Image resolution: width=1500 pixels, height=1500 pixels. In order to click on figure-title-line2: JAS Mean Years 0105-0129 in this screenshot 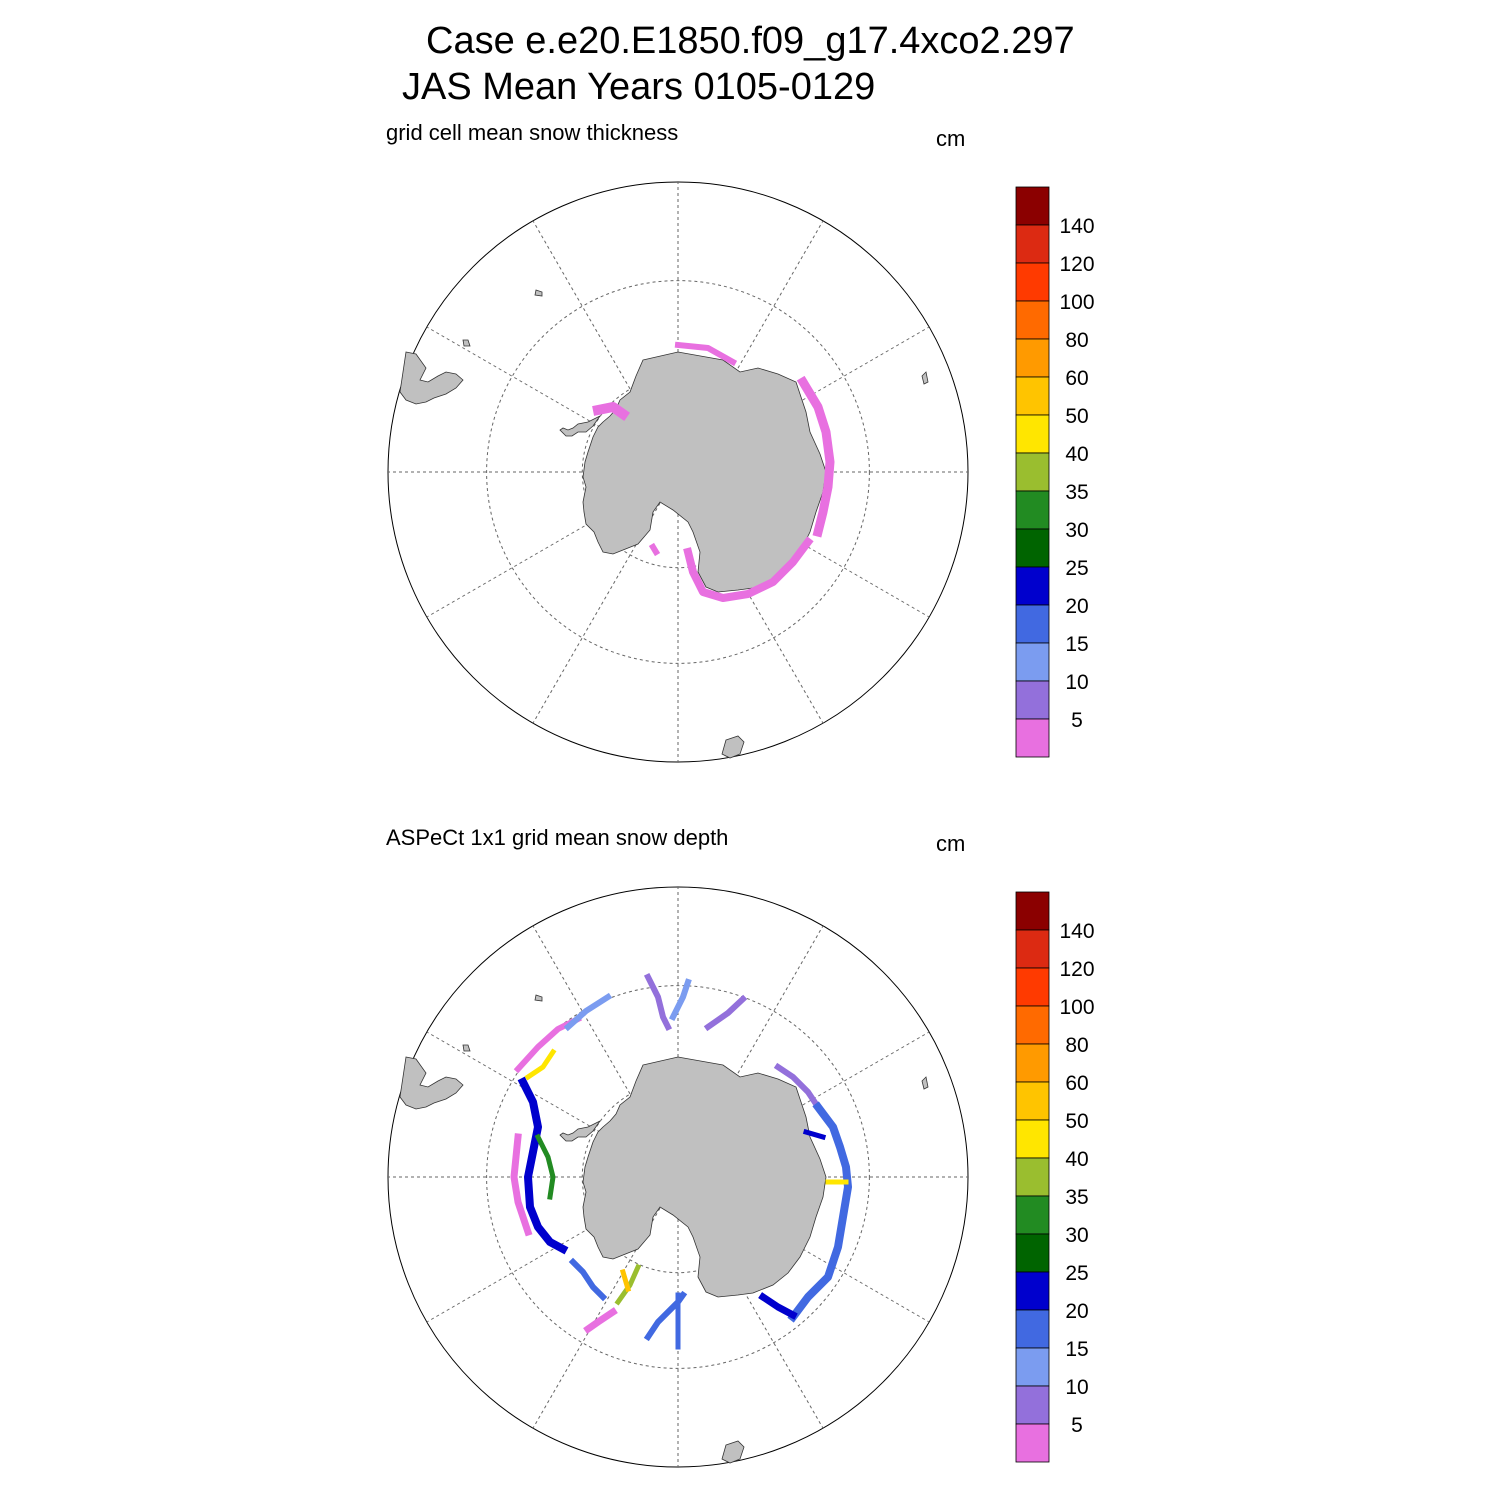, I will do `click(639, 87)`.